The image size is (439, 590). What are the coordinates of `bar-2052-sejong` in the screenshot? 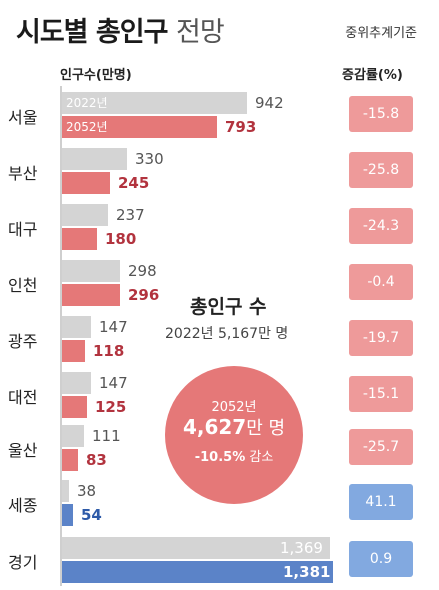 It's located at (67, 515).